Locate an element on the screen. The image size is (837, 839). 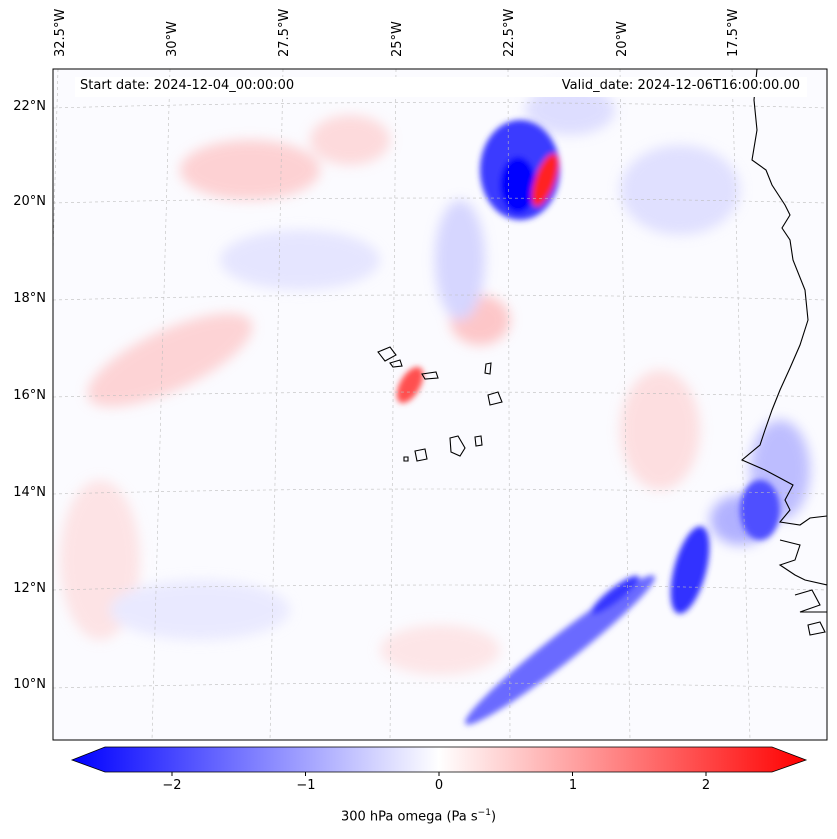
island-sao-nicolau is located at coordinates (430, 375).